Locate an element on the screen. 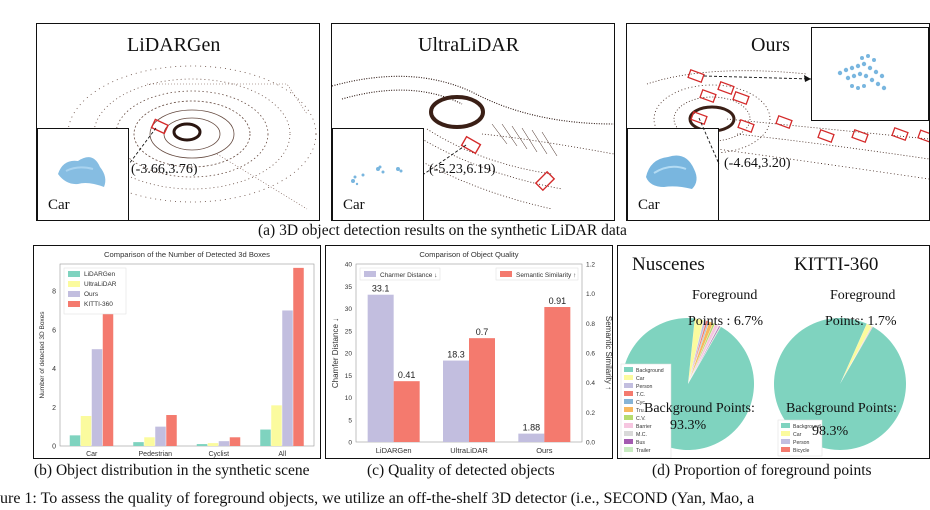  legend-box-left is located at coordinates (400, 274).